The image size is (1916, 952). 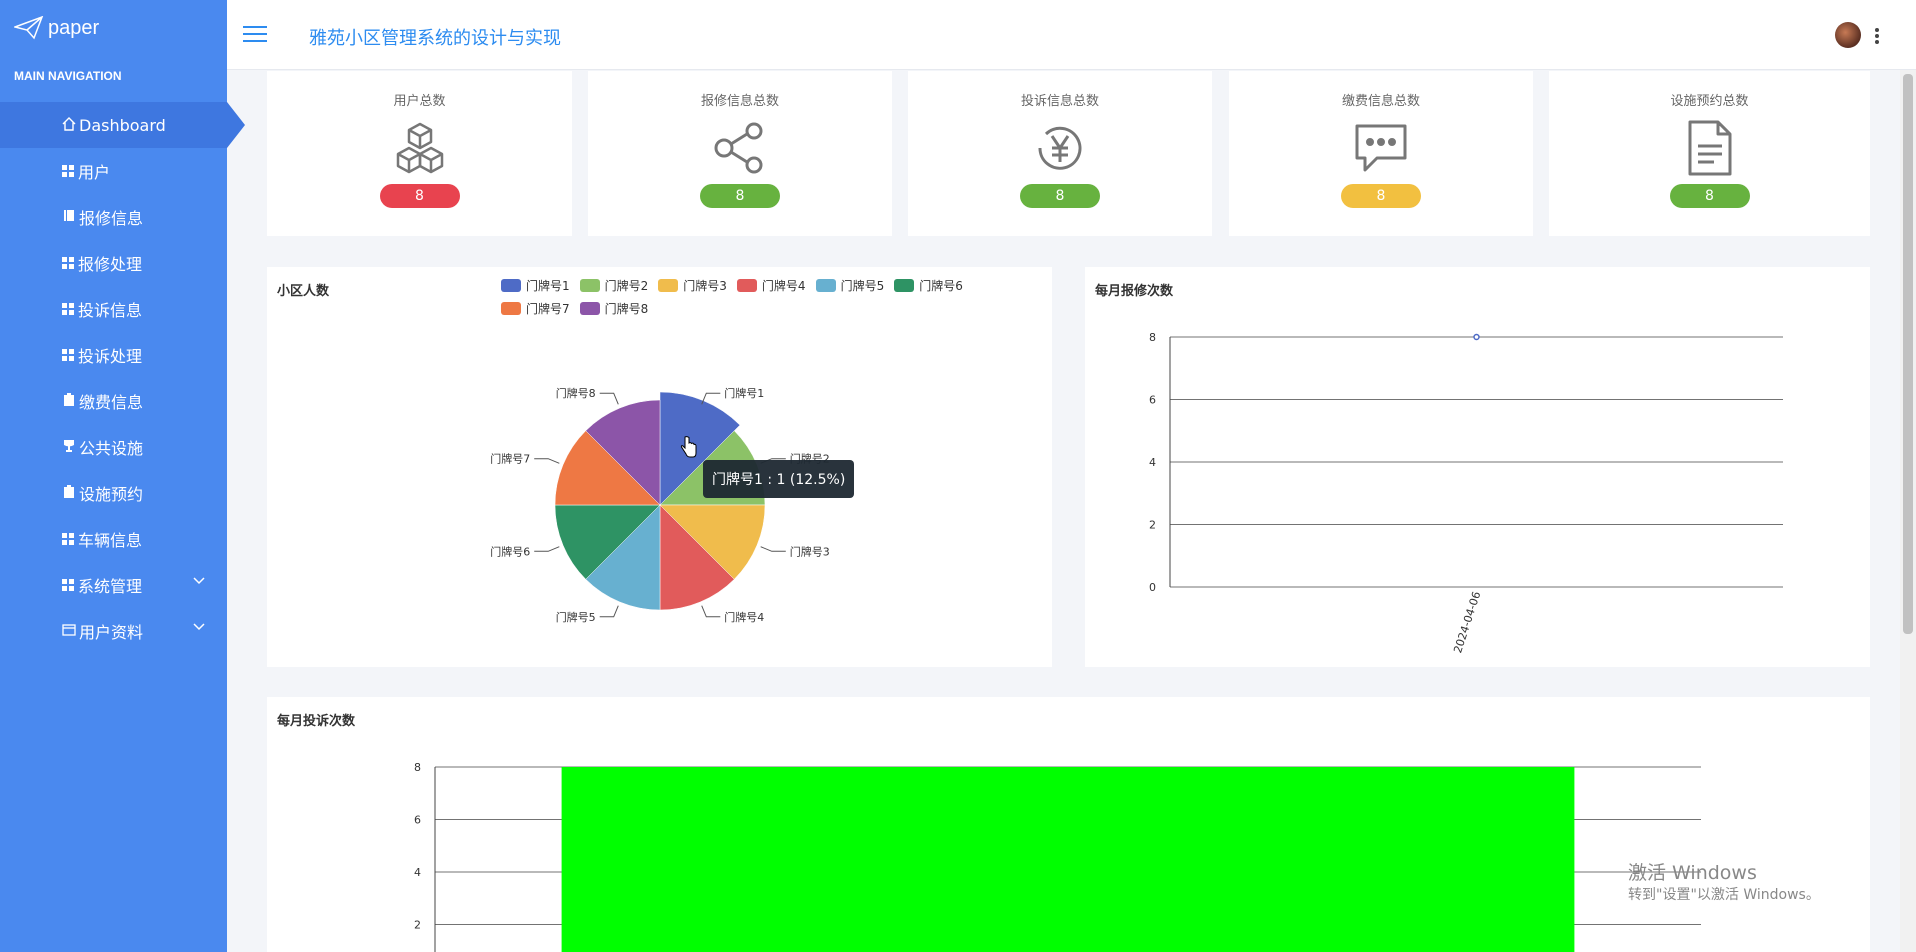 I want to click on stat-card-payments: 缴费信息总数 8, so click(x=1381, y=153).